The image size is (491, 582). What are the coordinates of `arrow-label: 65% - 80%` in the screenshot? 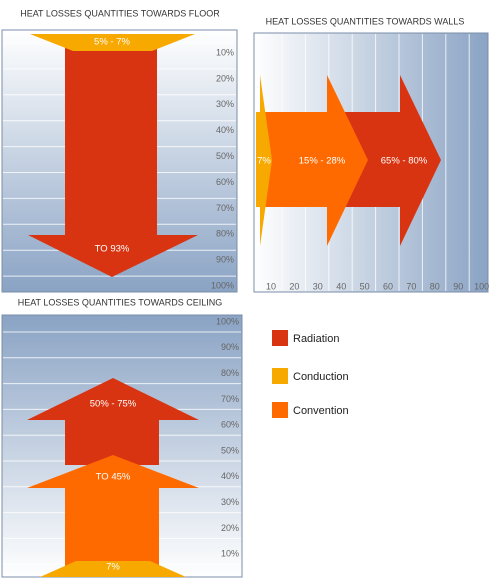 It's located at (404, 161).